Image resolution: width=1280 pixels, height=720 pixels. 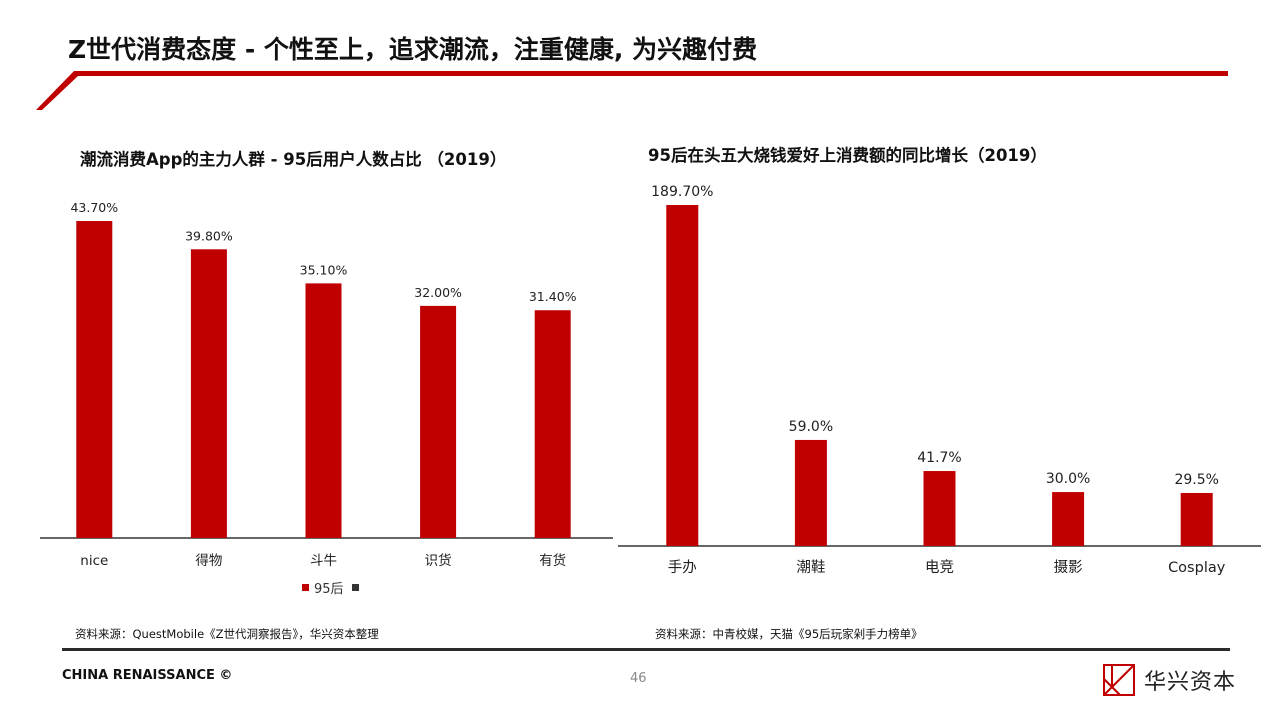 What do you see at coordinates (94, 561) in the screenshot?
I see `category-label-1: nice` at bounding box center [94, 561].